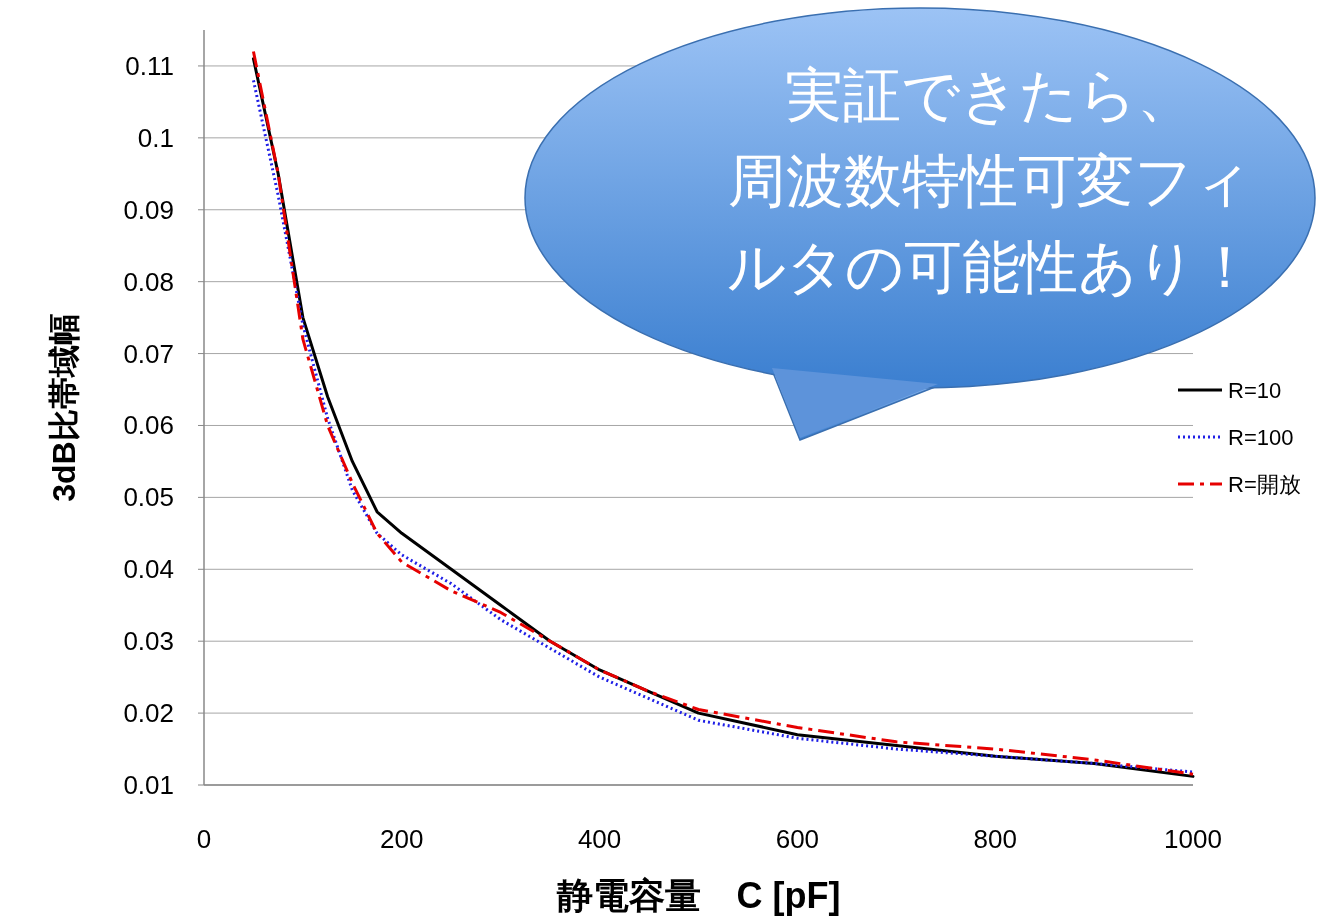 The image size is (1317, 922). Describe the element at coordinates (797, 839) in the screenshot. I see `x-tick-label: 600` at that location.